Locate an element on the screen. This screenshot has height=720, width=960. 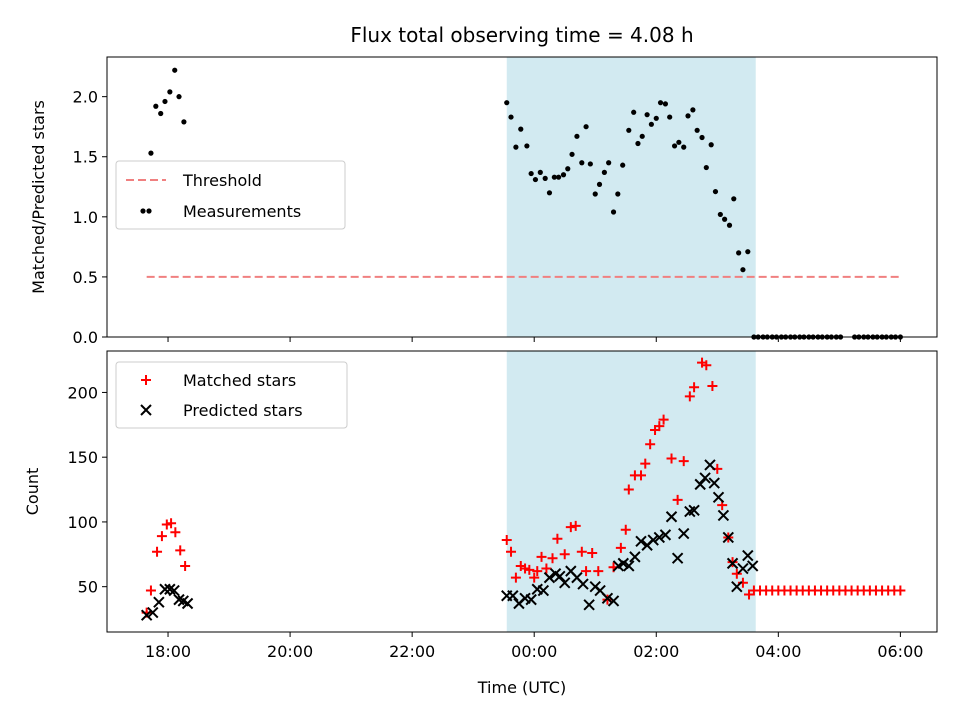
y-tick-label: 200 is located at coordinates (82, 392).